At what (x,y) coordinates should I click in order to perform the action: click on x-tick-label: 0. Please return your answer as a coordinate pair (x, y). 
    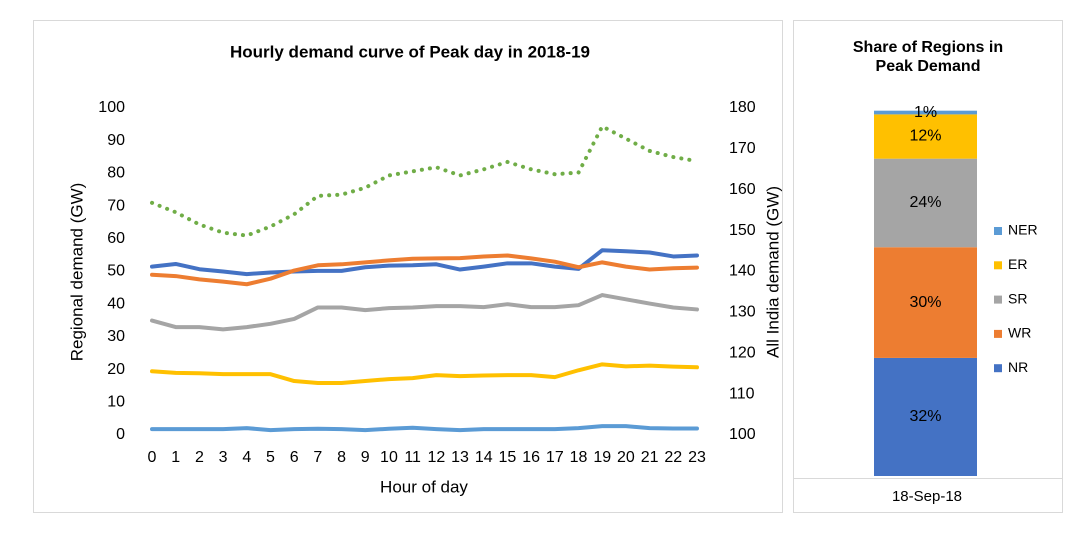
    Looking at the image, I should click on (152, 457).